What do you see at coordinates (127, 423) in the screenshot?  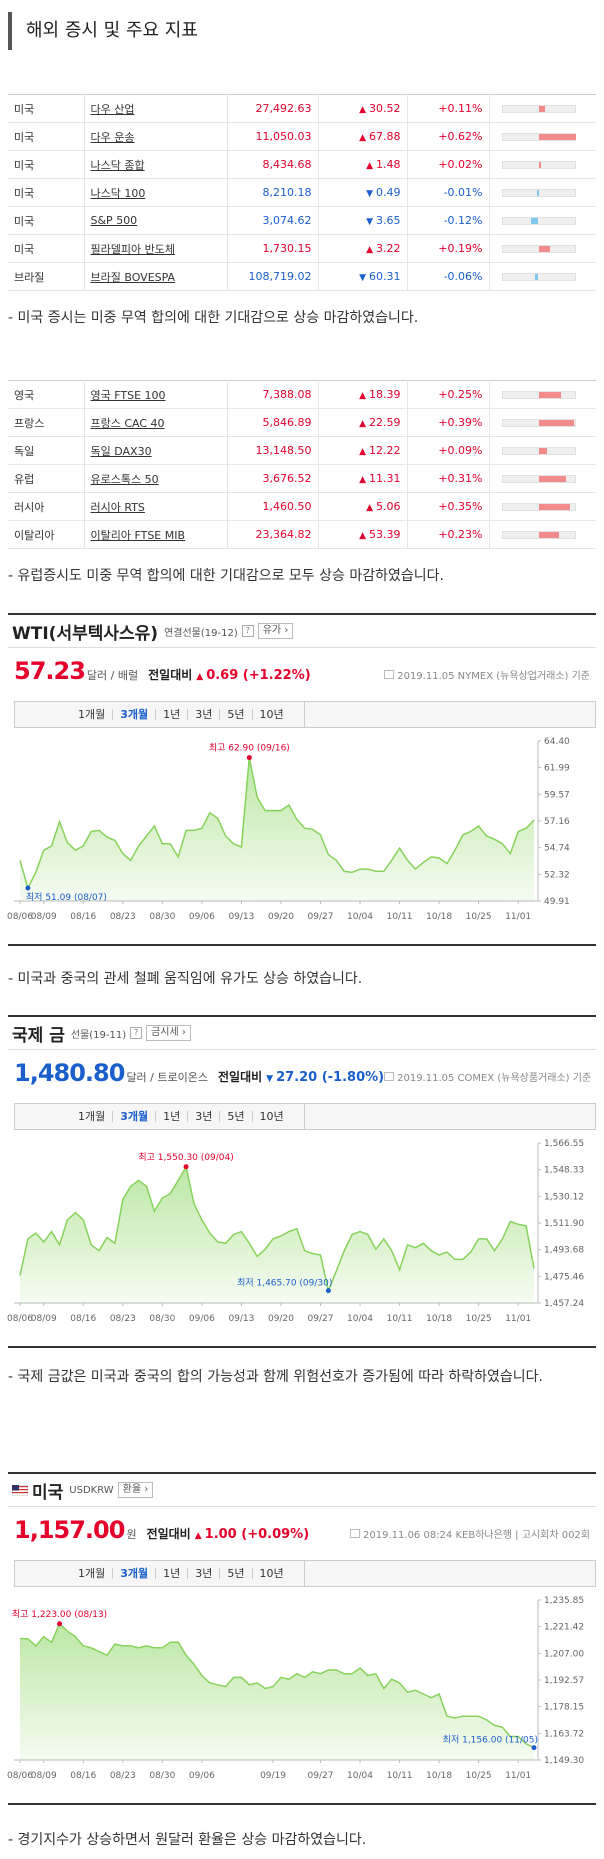 I see `index-name: 프랑스 CAC 40` at bounding box center [127, 423].